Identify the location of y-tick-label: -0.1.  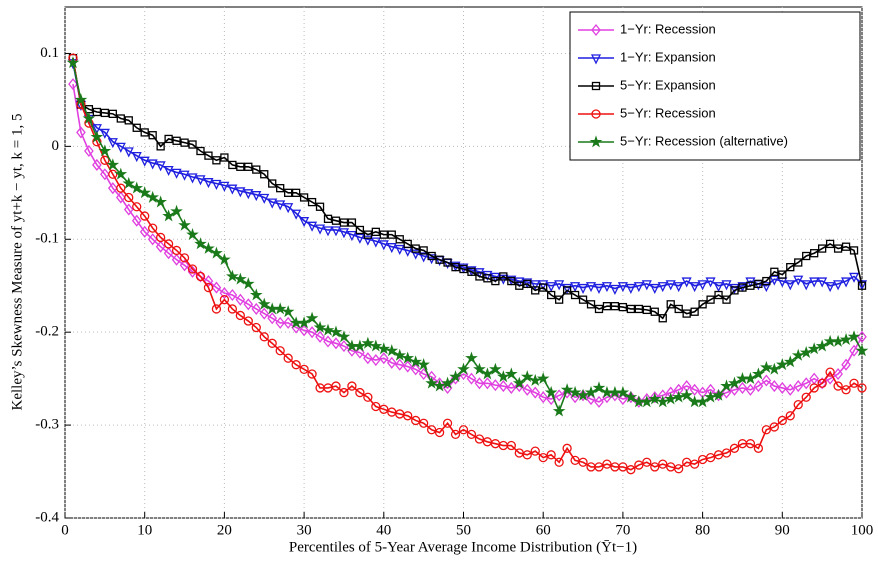
(47, 239).